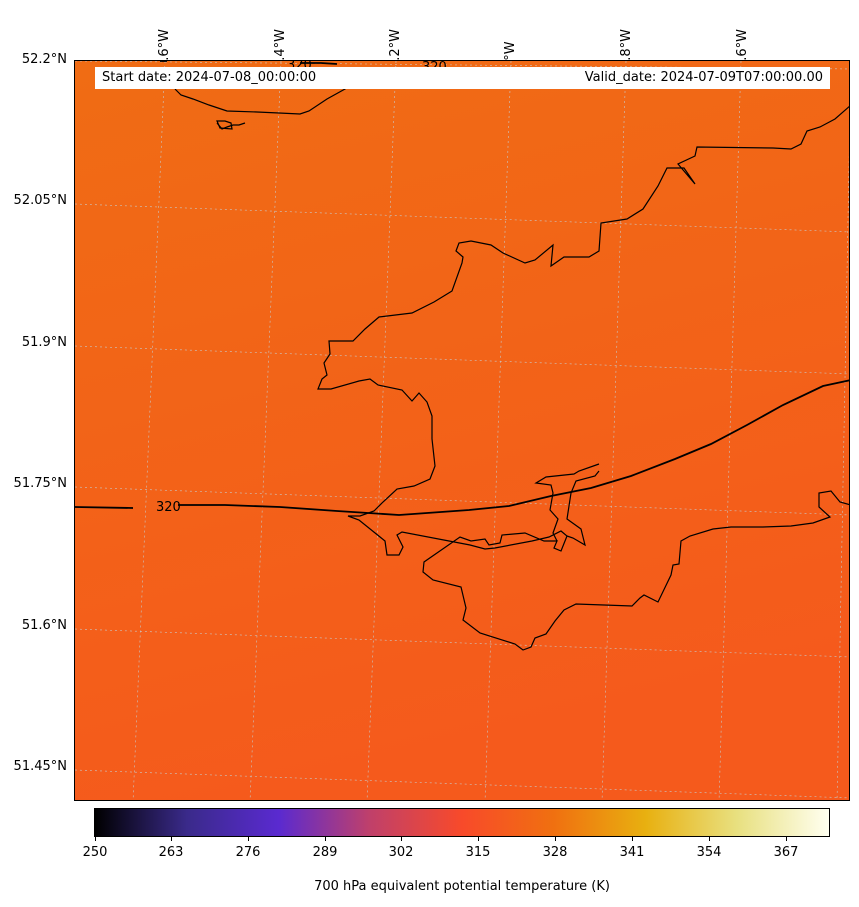  What do you see at coordinates (703, 77) in the screenshot?
I see `valid-date-label: Valid_date: 2024-07-09T07:00:00.00` at bounding box center [703, 77].